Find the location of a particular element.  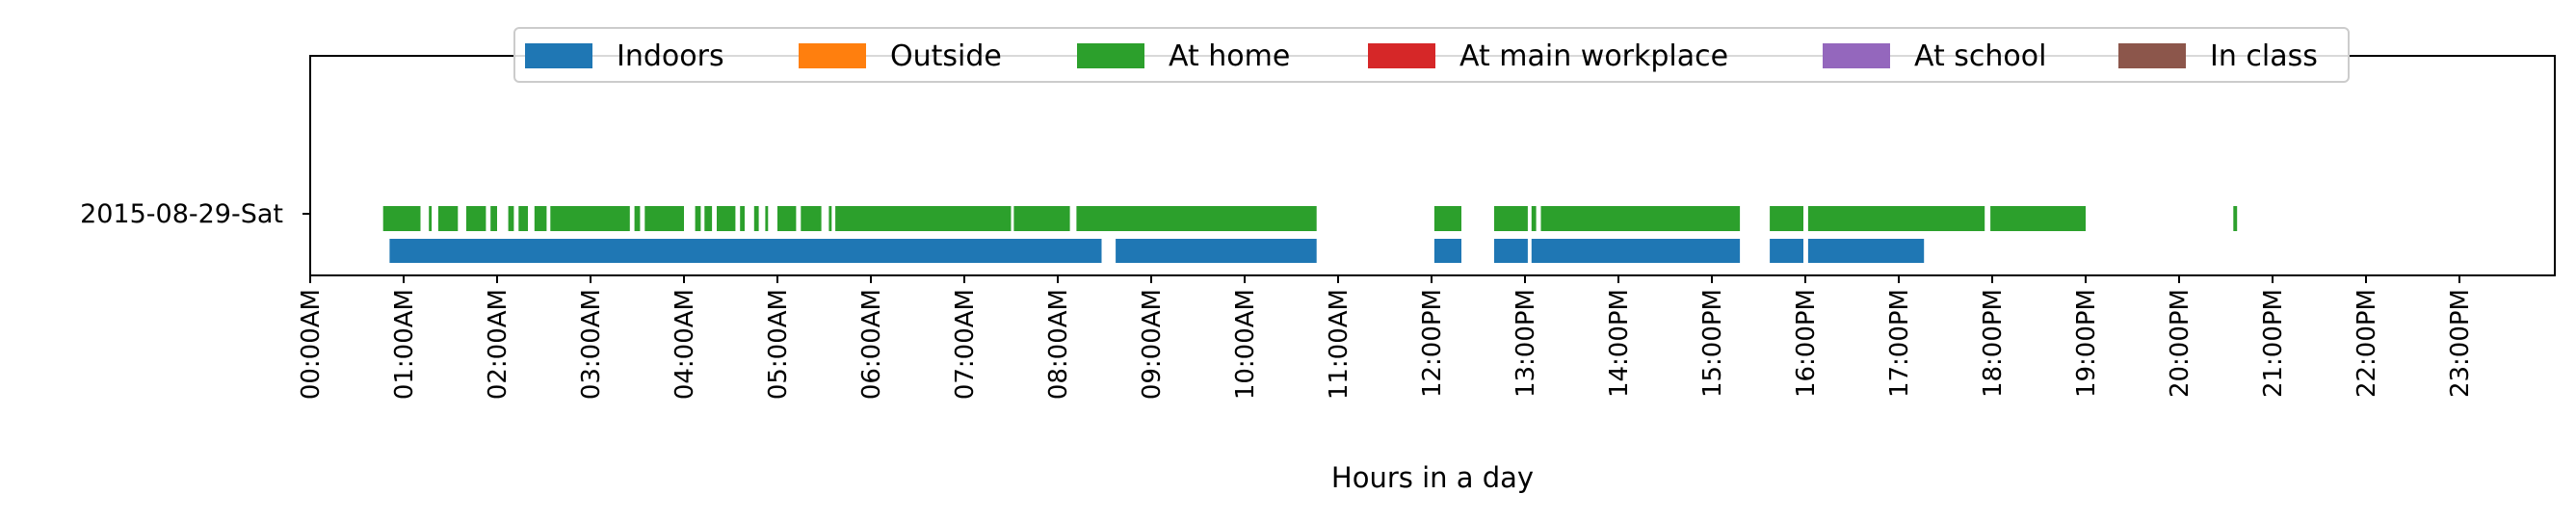

legend-label-at-main-workplace: At main workplace is located at coordinates (1593, 56).